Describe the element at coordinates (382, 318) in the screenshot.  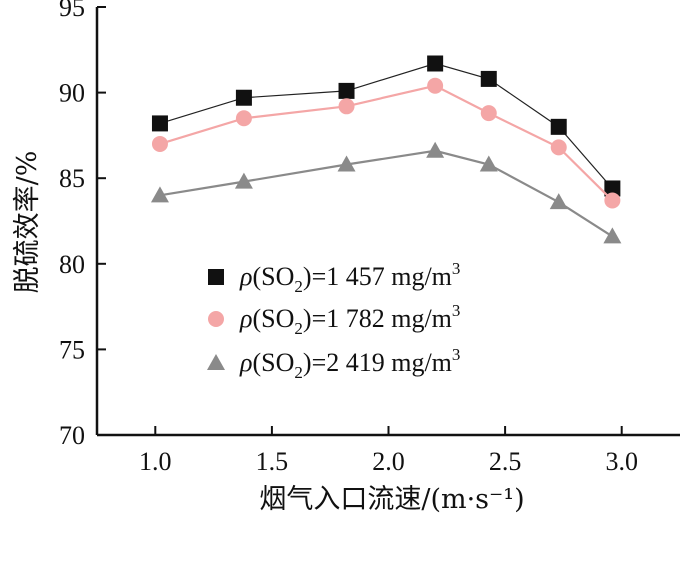
I see `legend-text-part: =1 782 mg/m` at that location.